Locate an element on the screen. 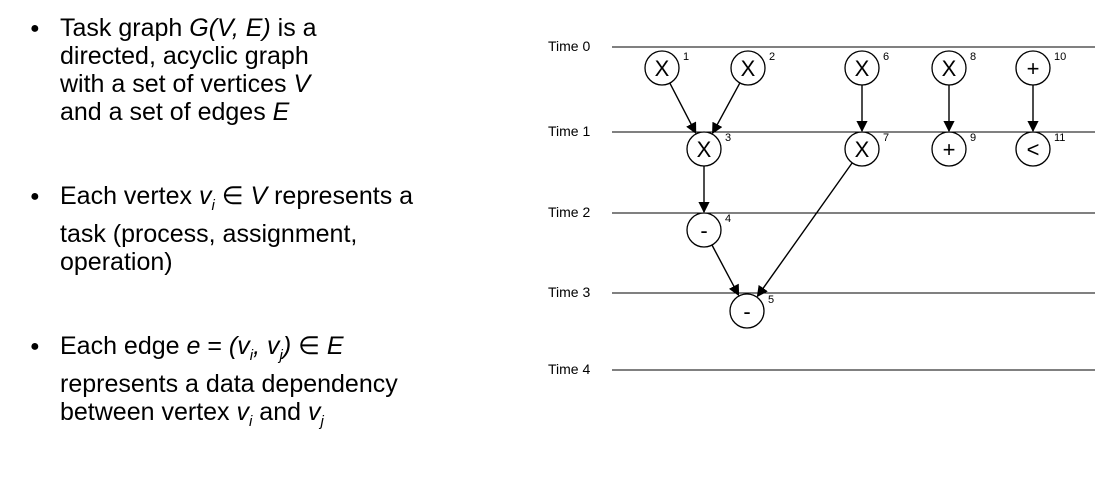  bullet-text: Each vertex is located at coordinates (129, 196).